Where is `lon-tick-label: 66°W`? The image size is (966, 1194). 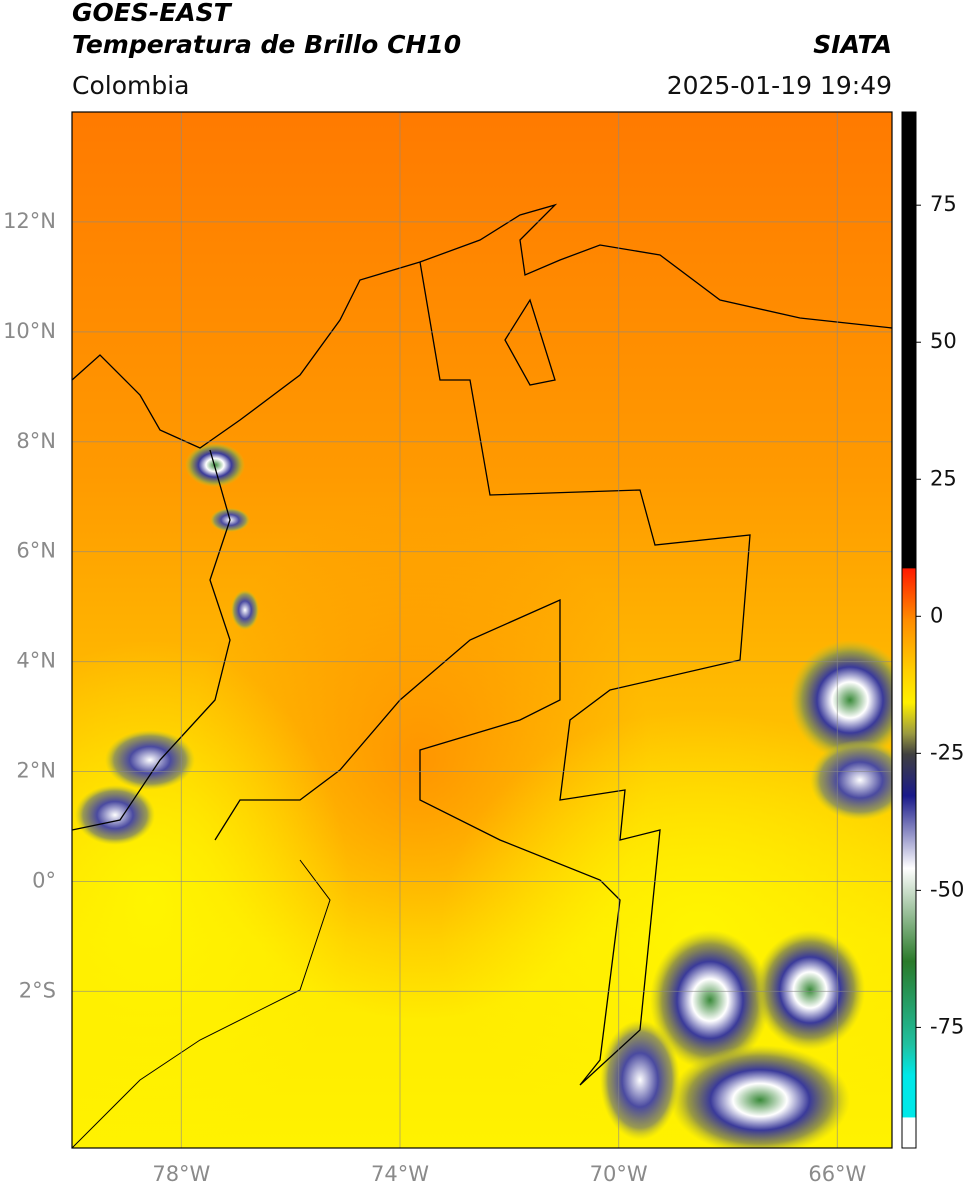
lon-tick-label: 66°W is located at coordinates (837, 1174).